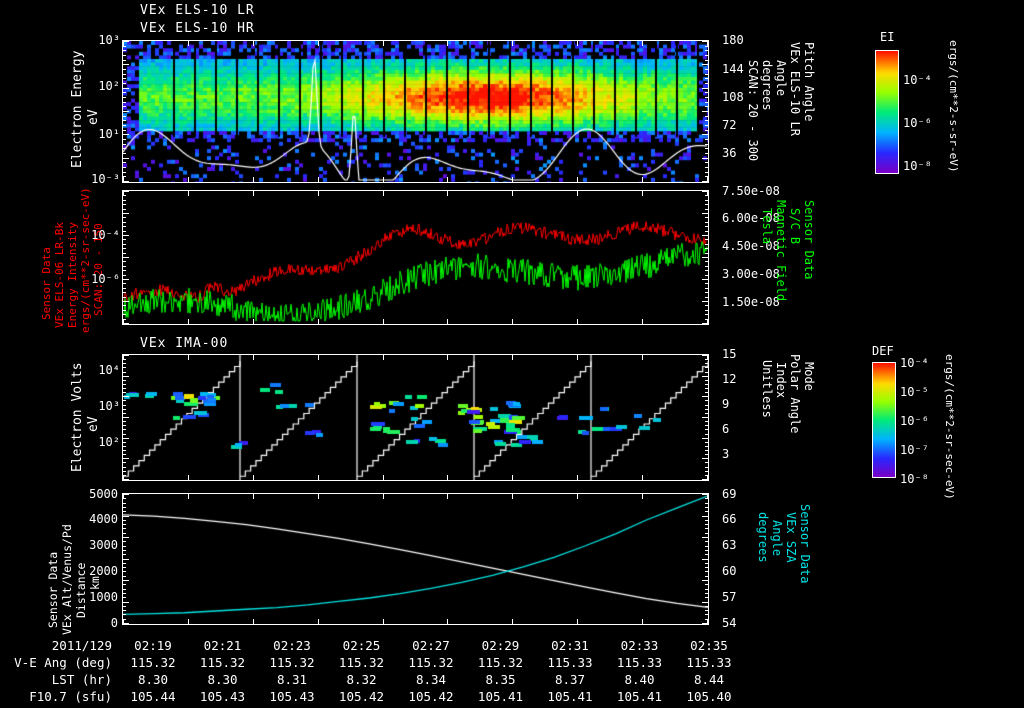  I want to click on table-row-label-1: V-E Ang (deg), so click(63, 662).